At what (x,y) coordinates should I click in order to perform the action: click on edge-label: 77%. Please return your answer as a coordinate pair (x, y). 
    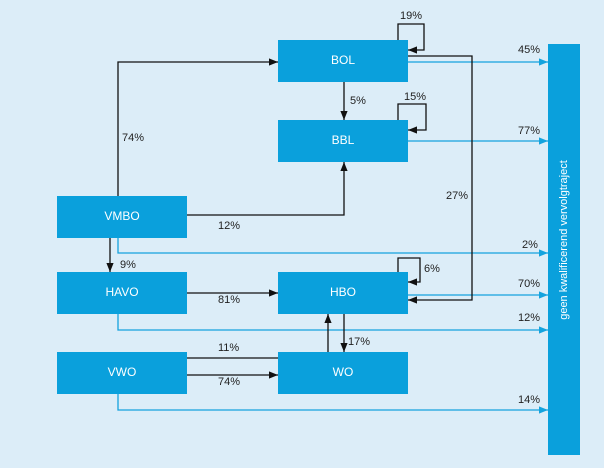
    Looking at the image, I should click on (529, 131).